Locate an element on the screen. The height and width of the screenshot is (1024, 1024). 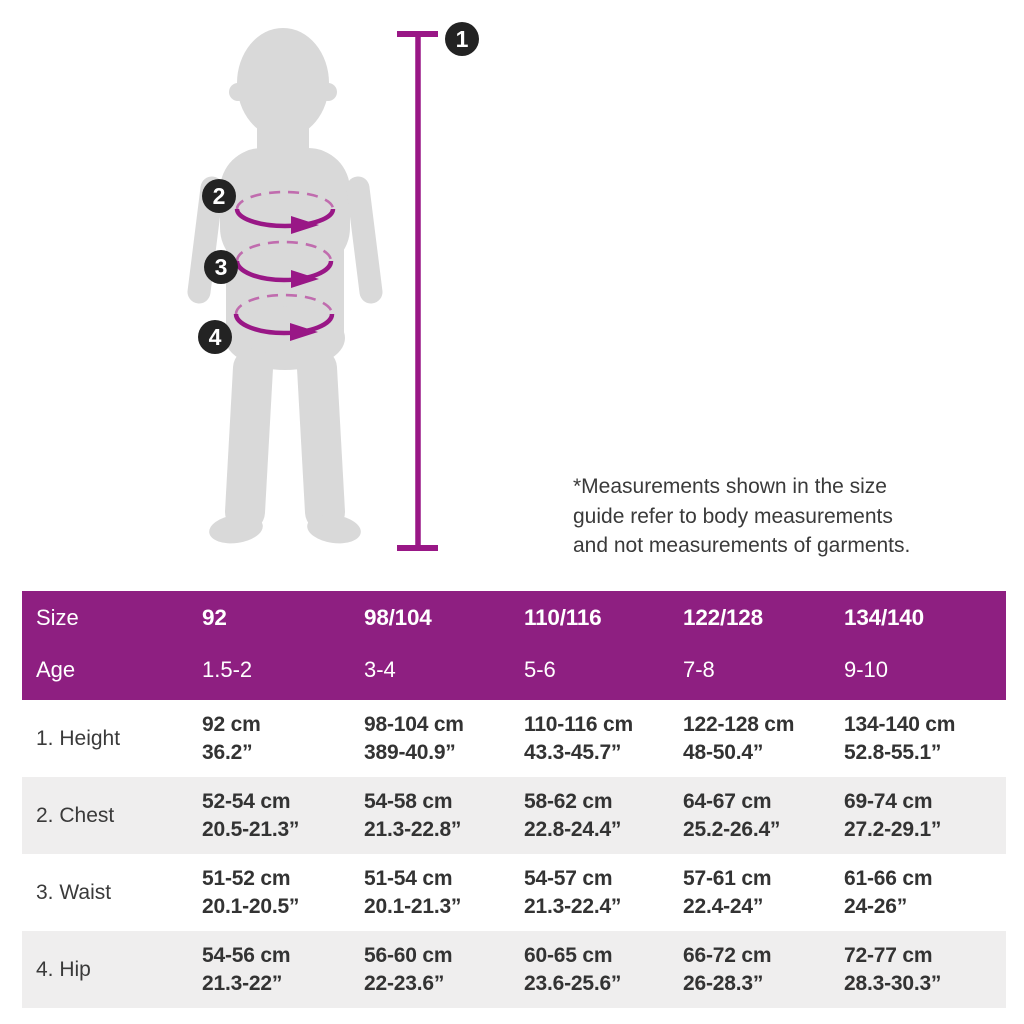
marker-1-badge: 1 is located at coordinates (462, 39).